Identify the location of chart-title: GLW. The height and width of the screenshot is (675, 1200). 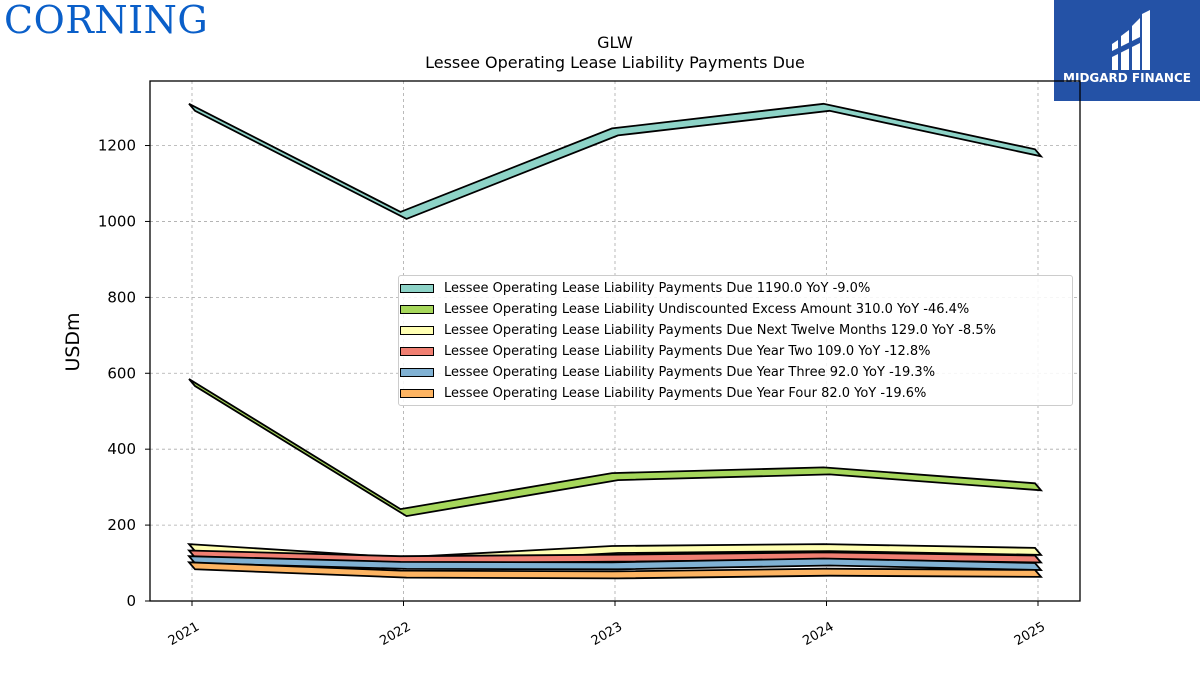
(615, 42).